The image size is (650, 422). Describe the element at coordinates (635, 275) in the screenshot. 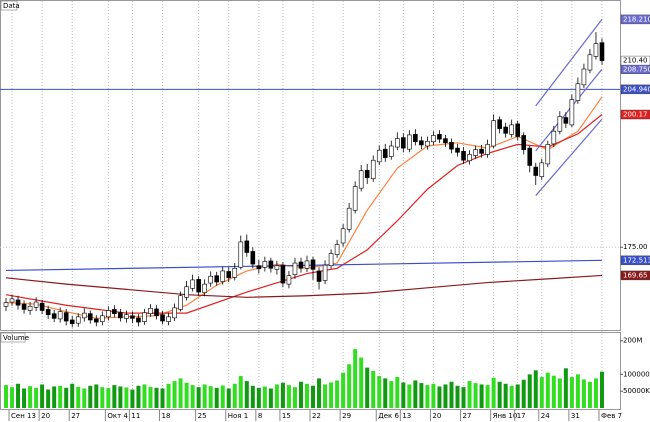

I see `indicator-label: 169.65` at that location.